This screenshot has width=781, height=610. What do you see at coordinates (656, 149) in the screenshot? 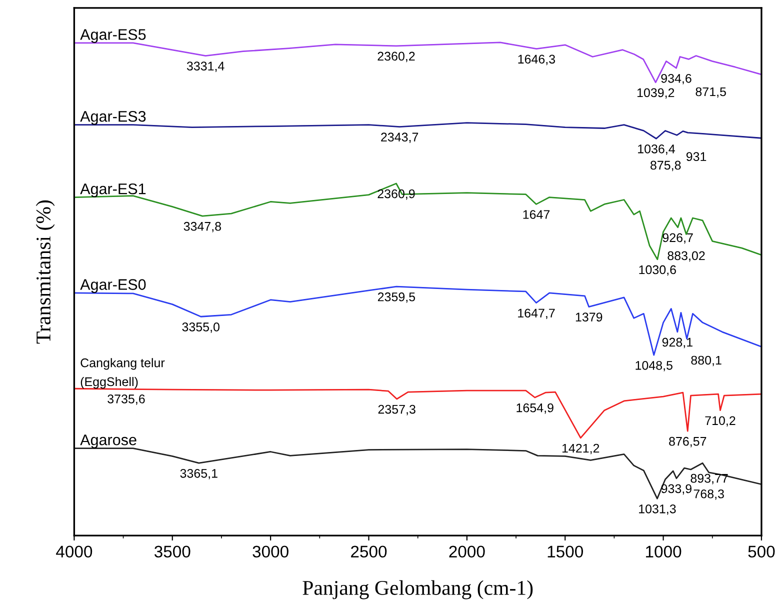
I see `annotation: 1036,4` at bounding box center [656, 149].